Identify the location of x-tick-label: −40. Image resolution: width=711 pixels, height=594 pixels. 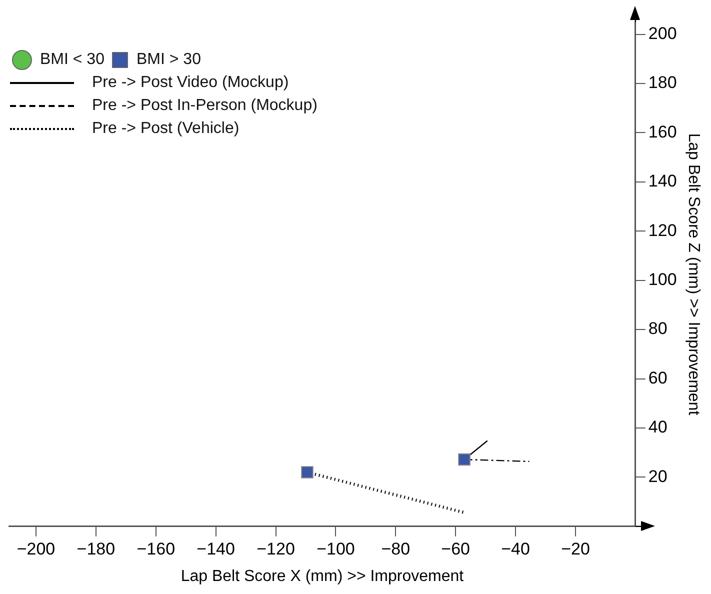
(515, 548).